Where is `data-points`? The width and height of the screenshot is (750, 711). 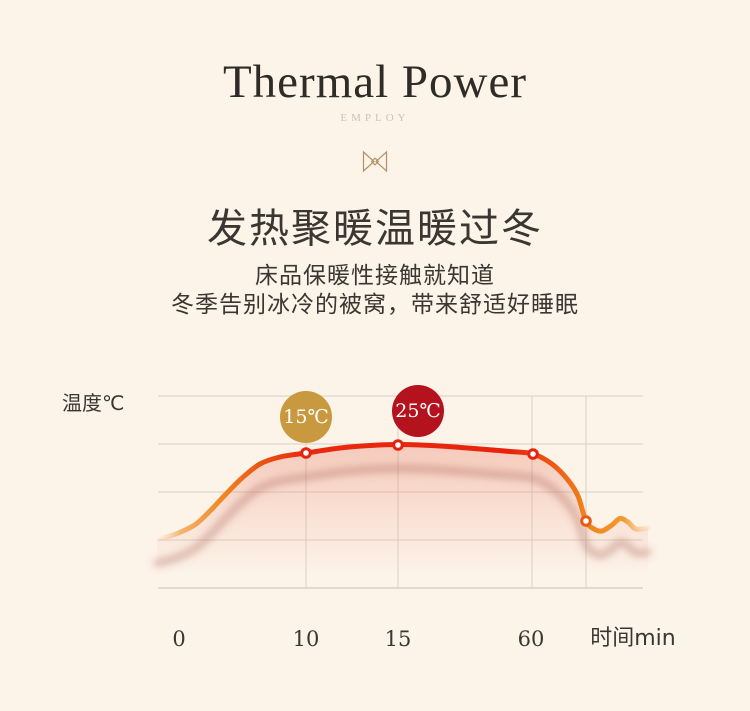
data-points is located at coordinates (446, 483).